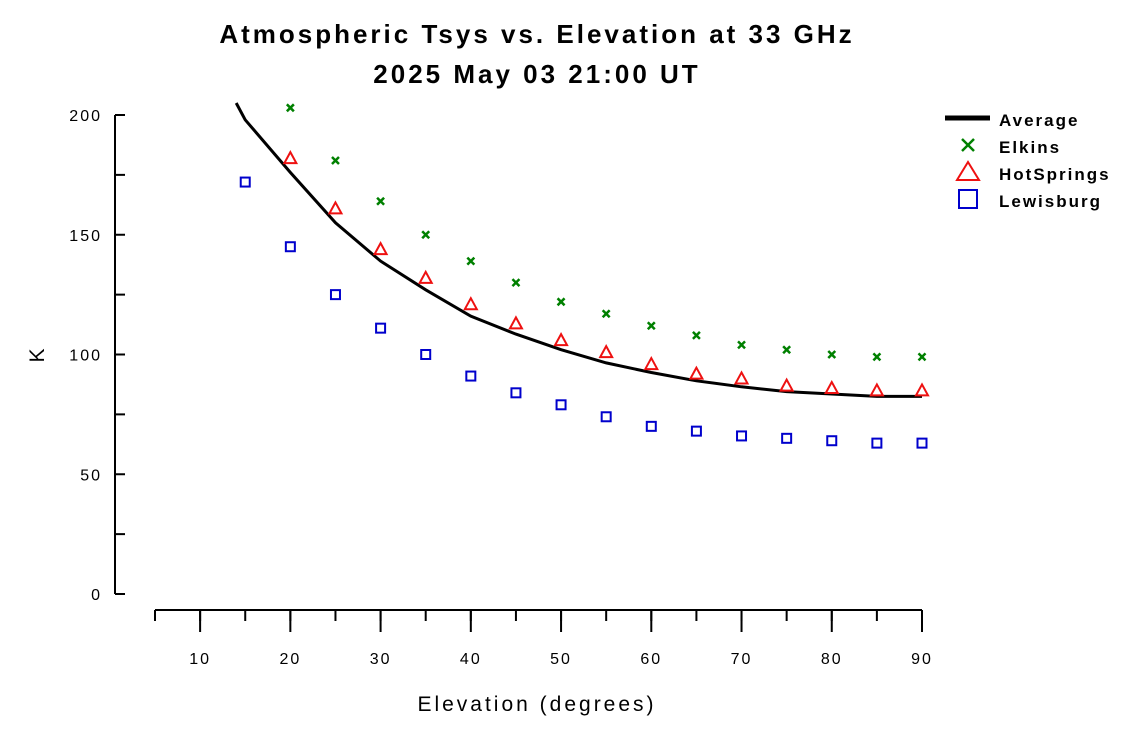 The image size is (1125, 731). I want to click on chart-title: Atmospheric Tsys vs. Elevation at 33 GHz, so click(536, 34).